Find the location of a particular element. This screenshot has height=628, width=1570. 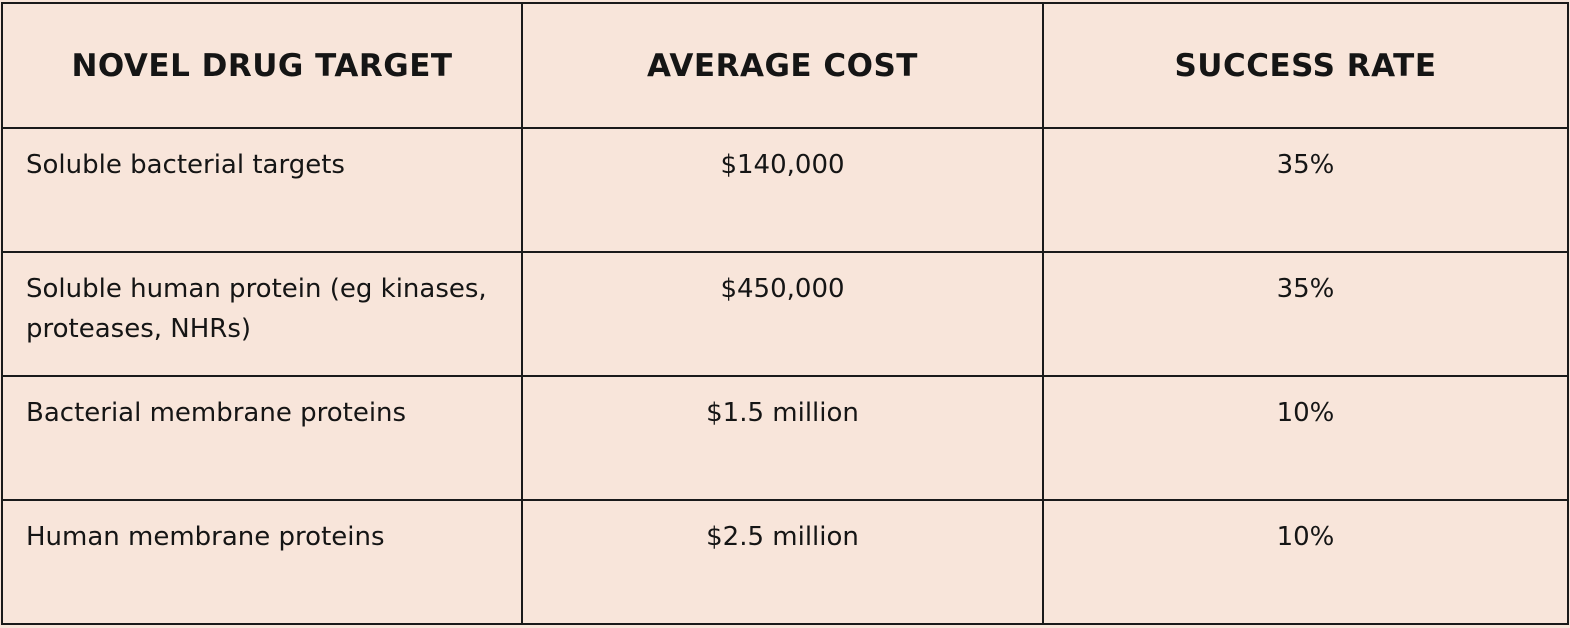

target-cell: Soluble bacterial targets is located at coordinates (262, 190).